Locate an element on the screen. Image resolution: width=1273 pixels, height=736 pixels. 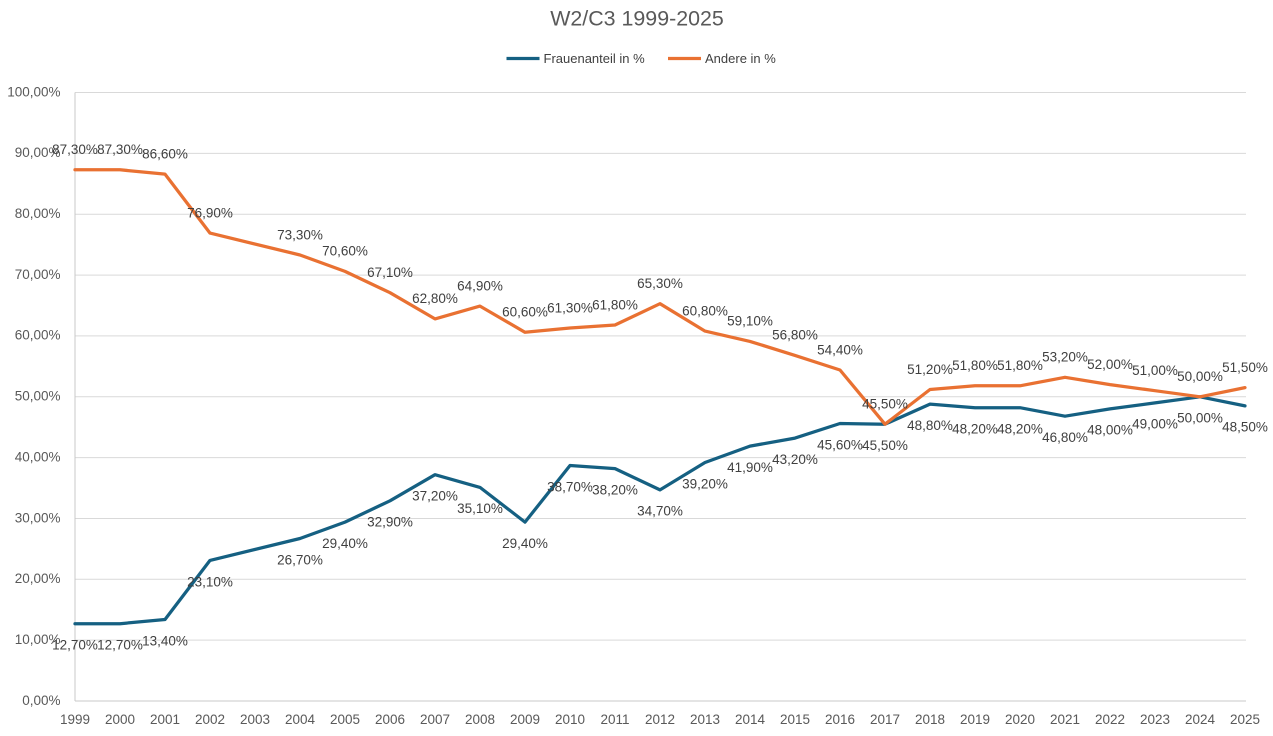
svg-text: 70,60% is located at coordinates (345, 251).